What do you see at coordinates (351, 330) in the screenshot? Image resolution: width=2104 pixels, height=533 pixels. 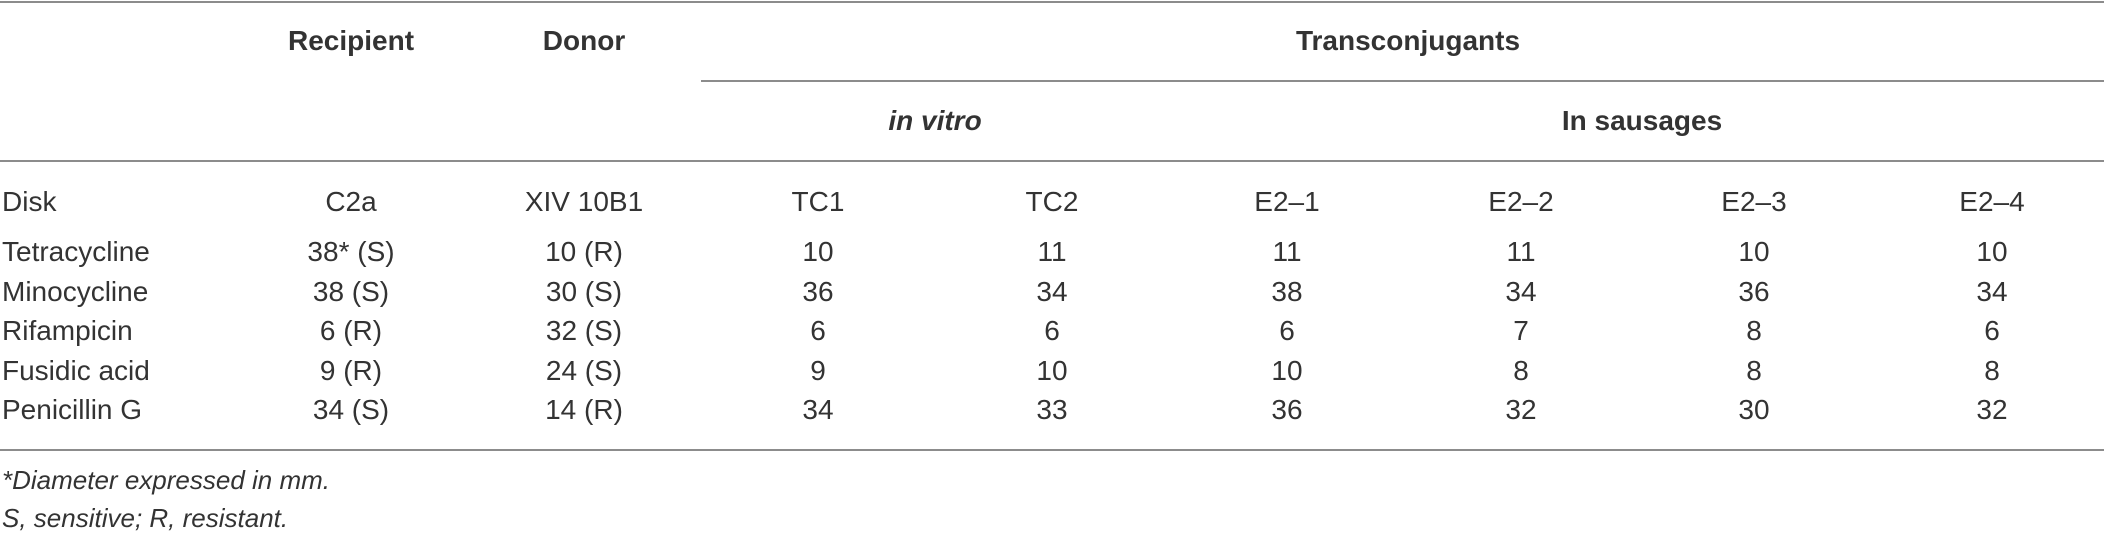 I see `table-cell: 6 (R)` at bounding box center [351, 330].